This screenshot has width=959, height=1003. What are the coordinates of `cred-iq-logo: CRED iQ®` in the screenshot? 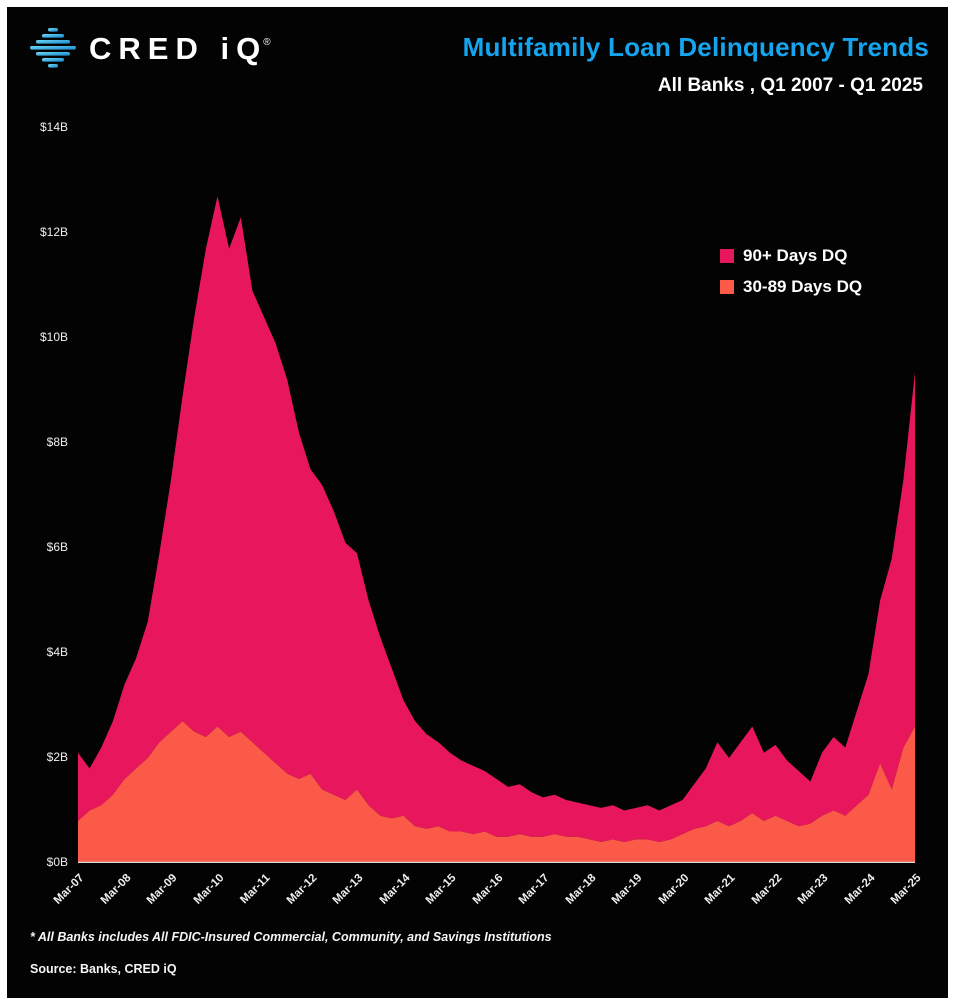 It's located at (150, 48).